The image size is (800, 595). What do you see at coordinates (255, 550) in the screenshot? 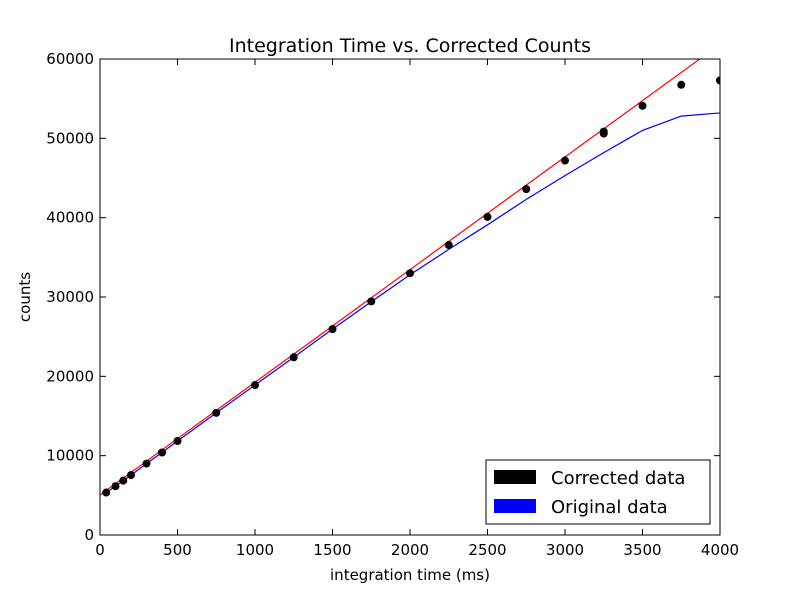
I see `x-tick-label: 1000` at bounding box center [255, 550].